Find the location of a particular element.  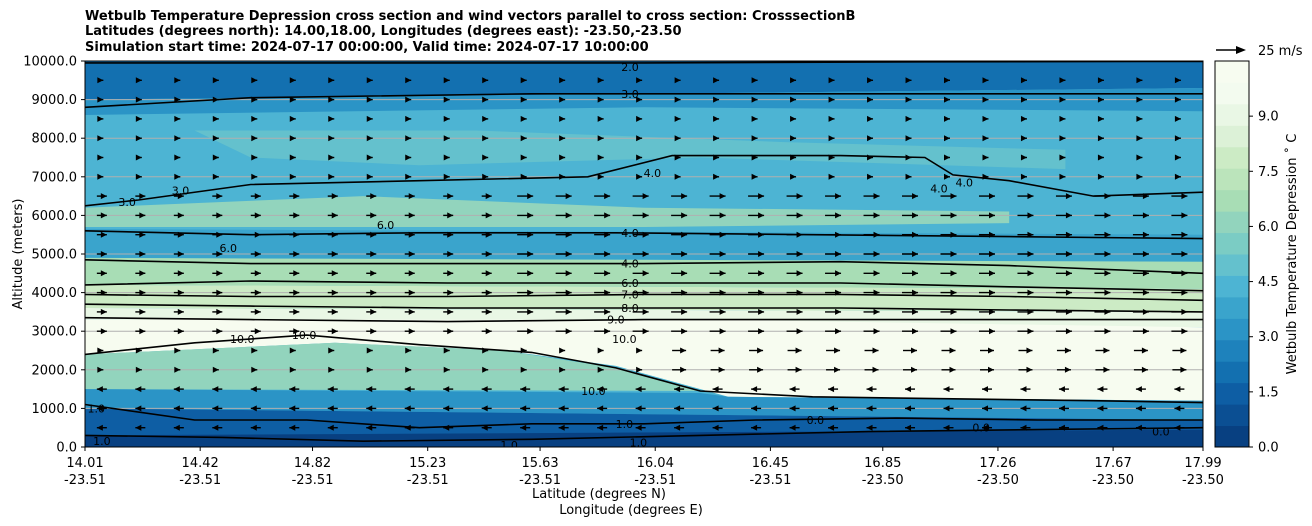

x-tick-latitude: 14.42 is located at coordinates (200, 463).